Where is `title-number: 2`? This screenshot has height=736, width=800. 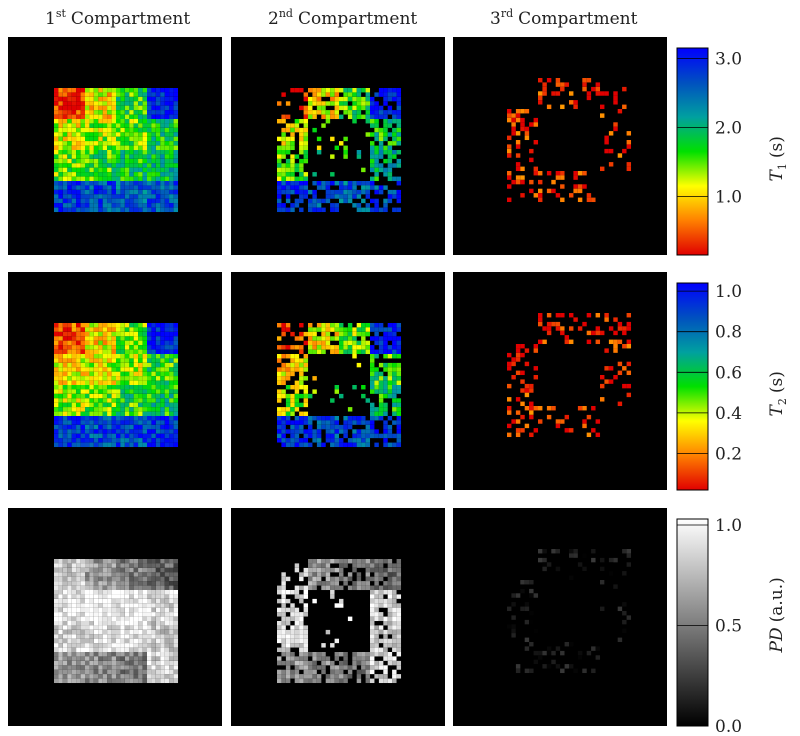
title-number: 2 is located at coordinates (273, 19).